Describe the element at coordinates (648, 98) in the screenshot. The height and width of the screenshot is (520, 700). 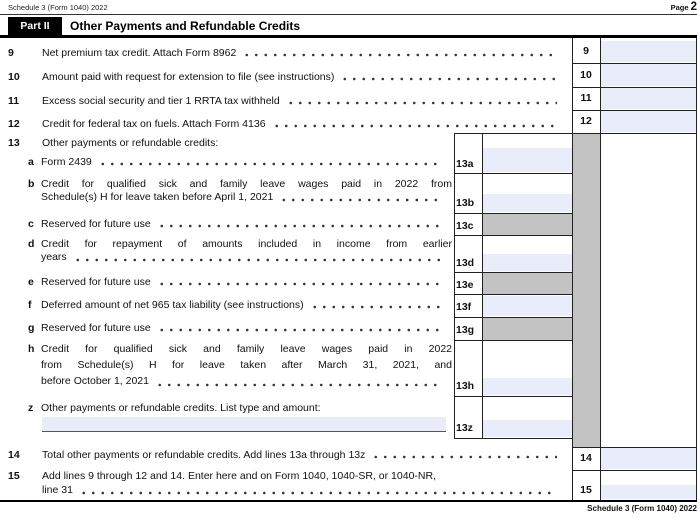
I see `line-11-amount-input` at that location.